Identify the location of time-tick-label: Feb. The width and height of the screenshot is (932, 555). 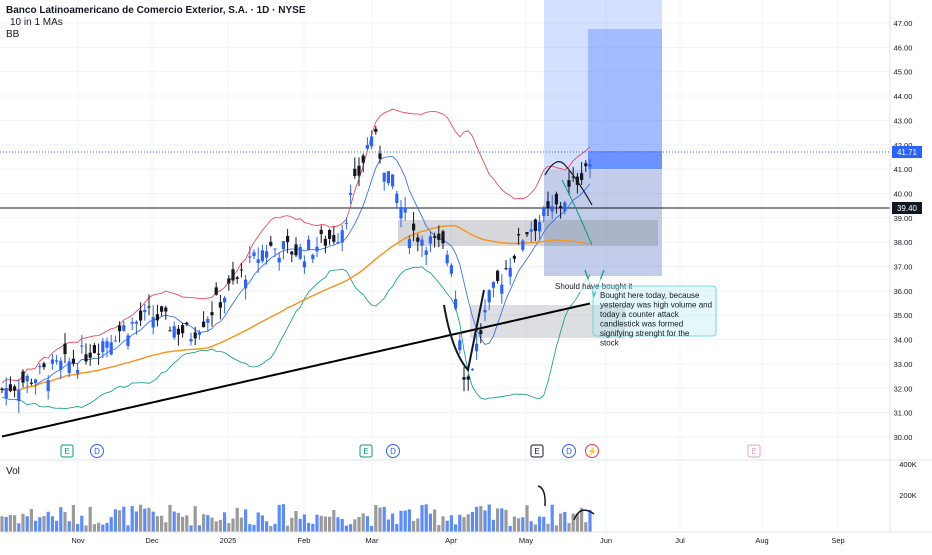
(304, 540).